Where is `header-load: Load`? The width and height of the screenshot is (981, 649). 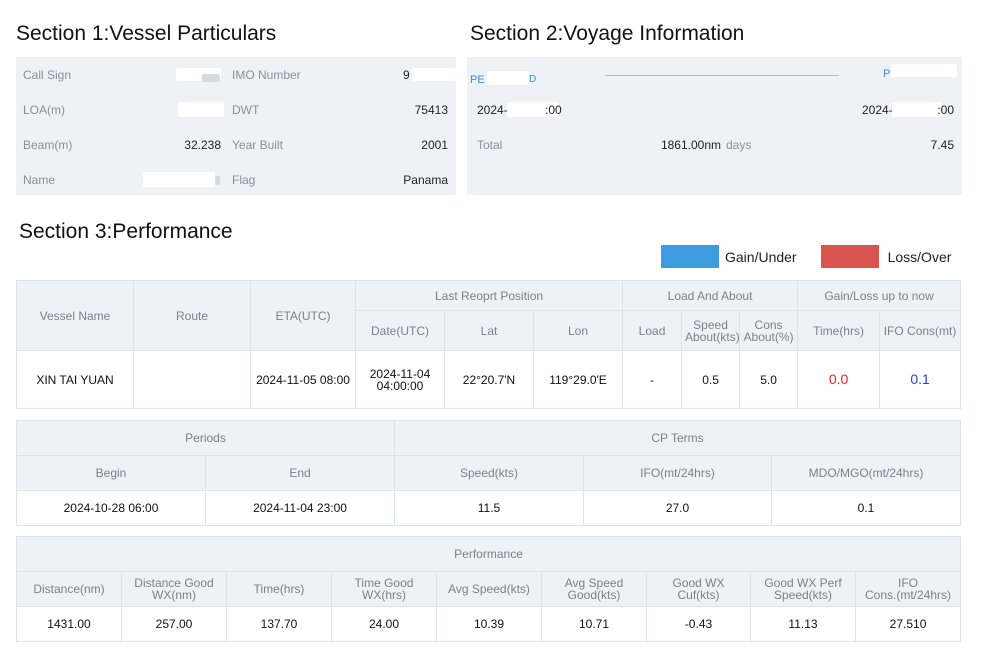
header-load: Load is located at coordinates (652, 330).